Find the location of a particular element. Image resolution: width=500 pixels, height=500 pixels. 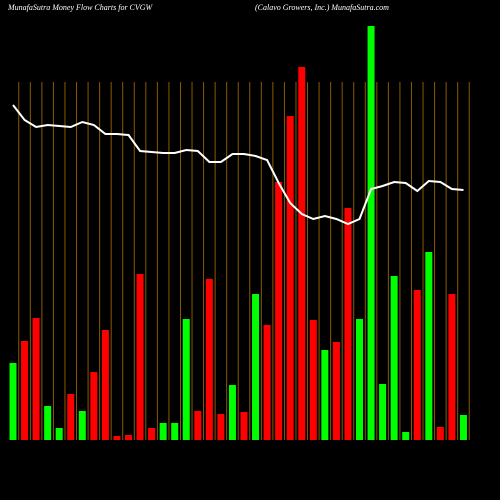

chart-title: MunafaSutra Money Flow Charts for CVGW is located at coordinates (80, 7).